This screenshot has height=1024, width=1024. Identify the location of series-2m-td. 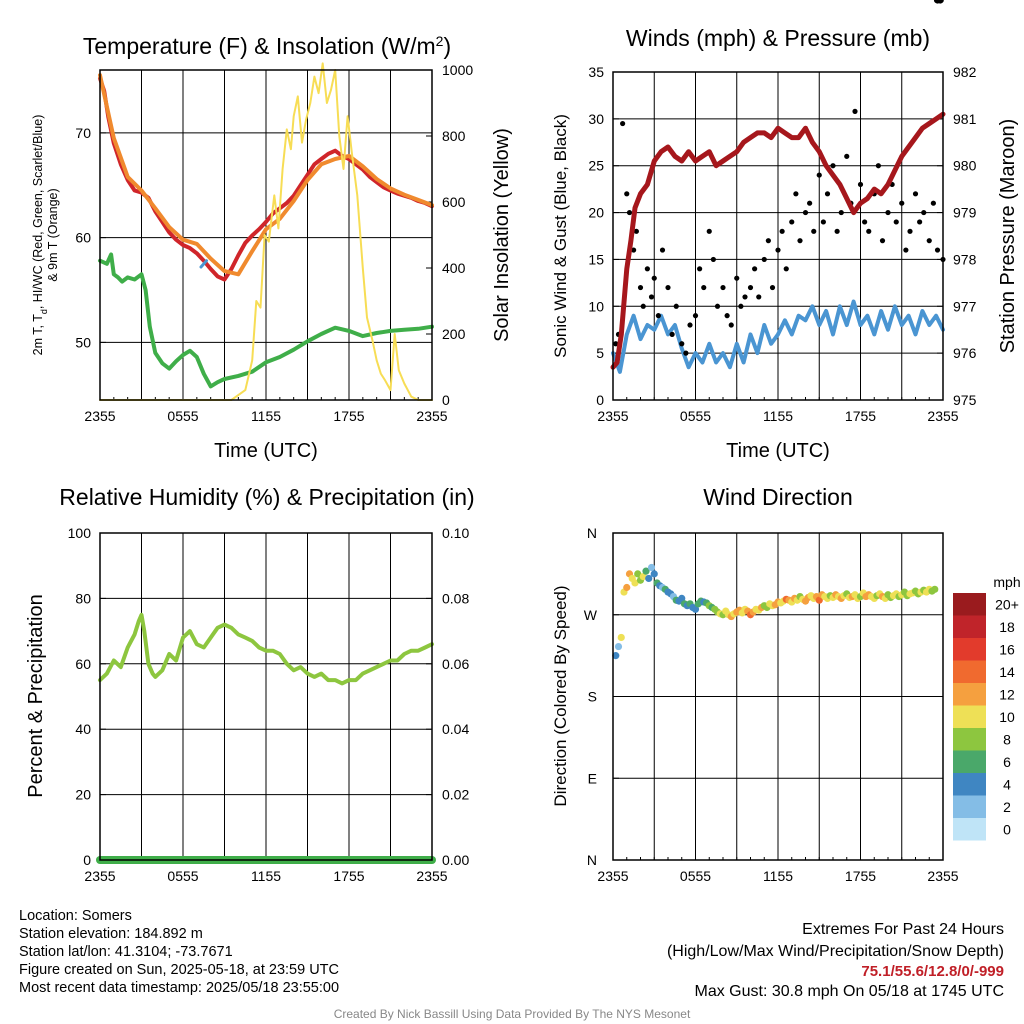
(266, 320).